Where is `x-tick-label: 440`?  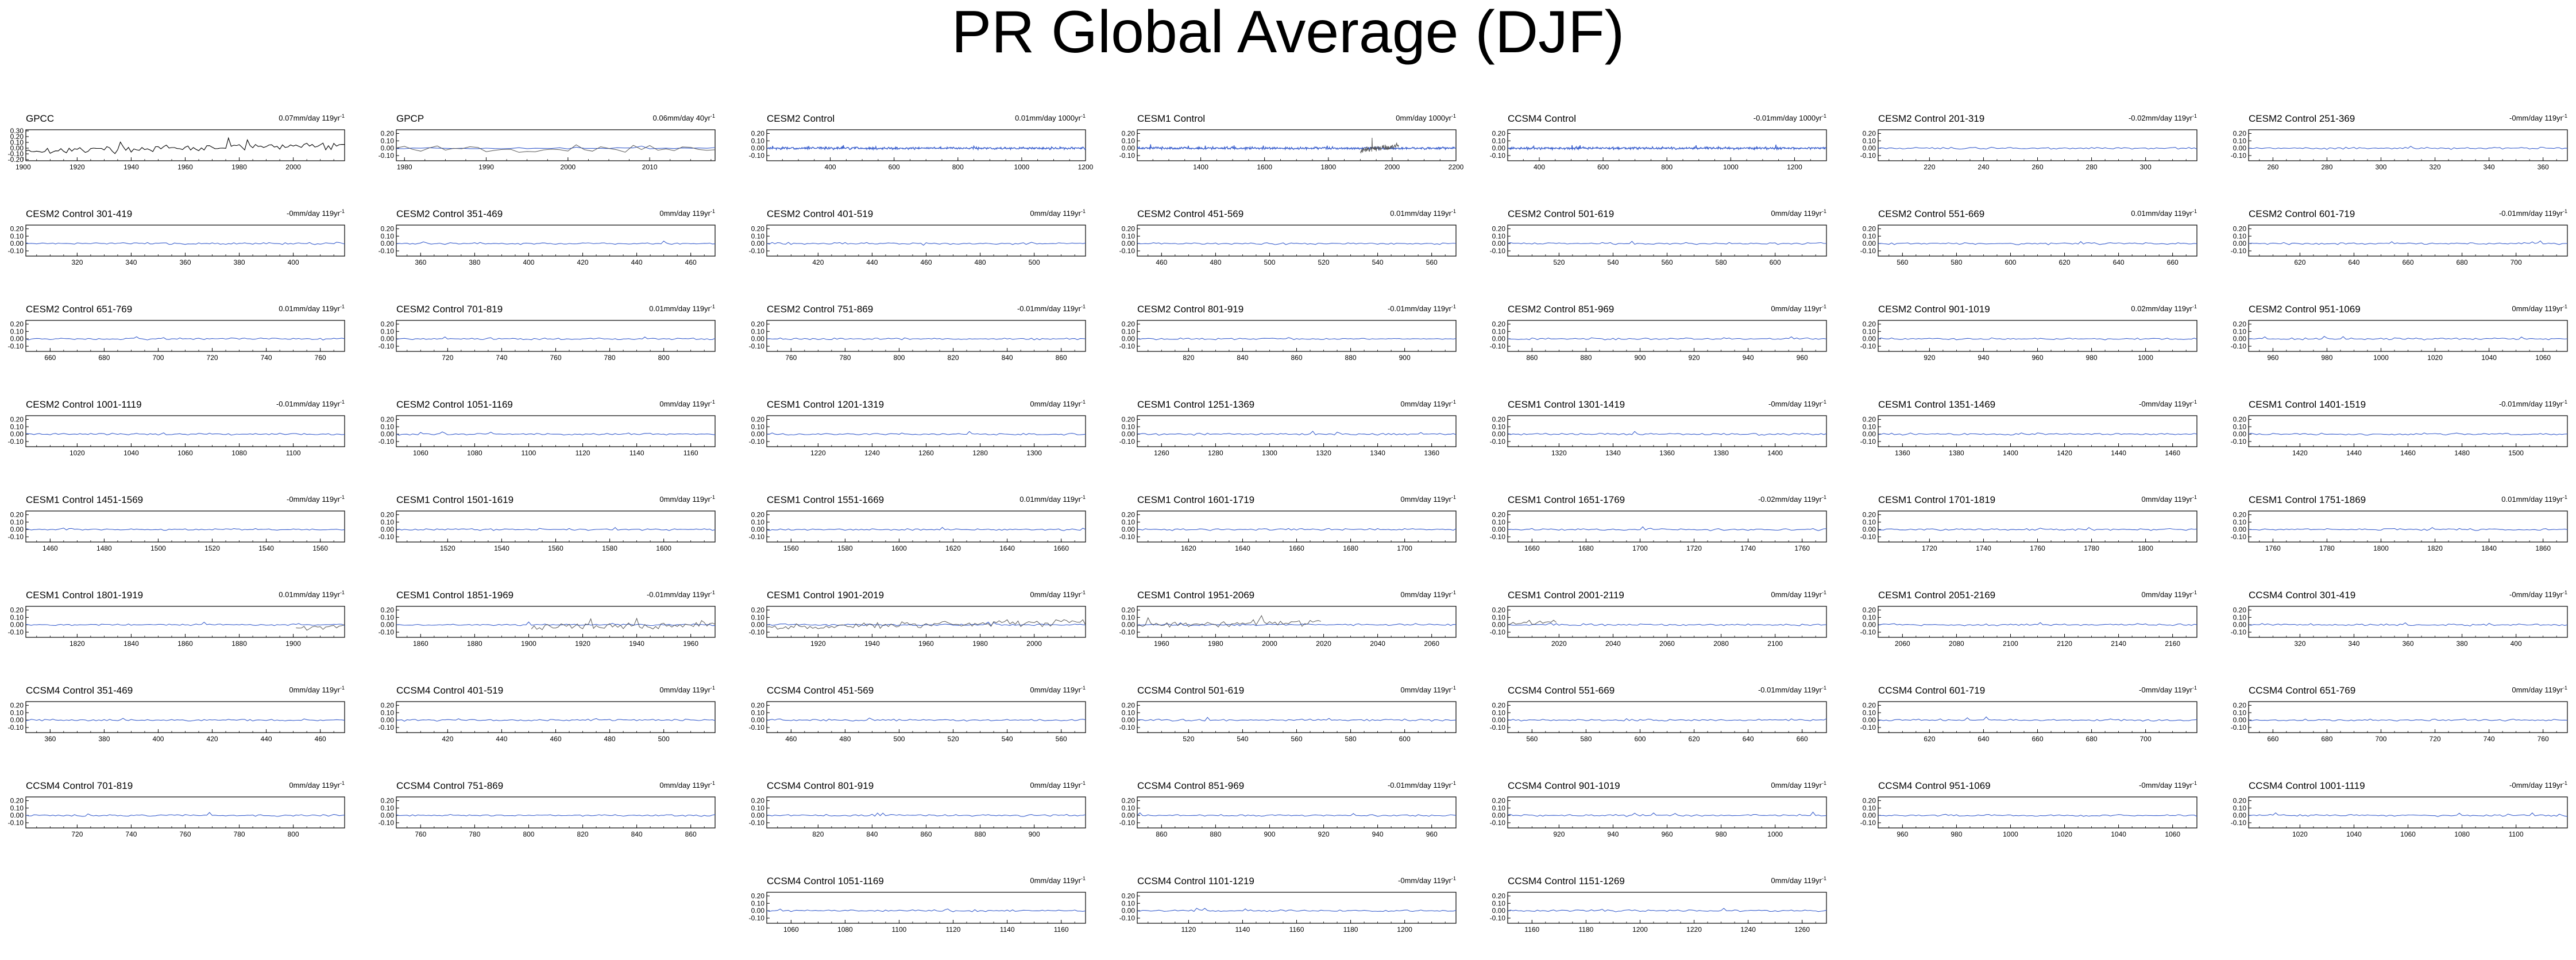 x-tick-label: 440 is located at coordinates (501, 739).